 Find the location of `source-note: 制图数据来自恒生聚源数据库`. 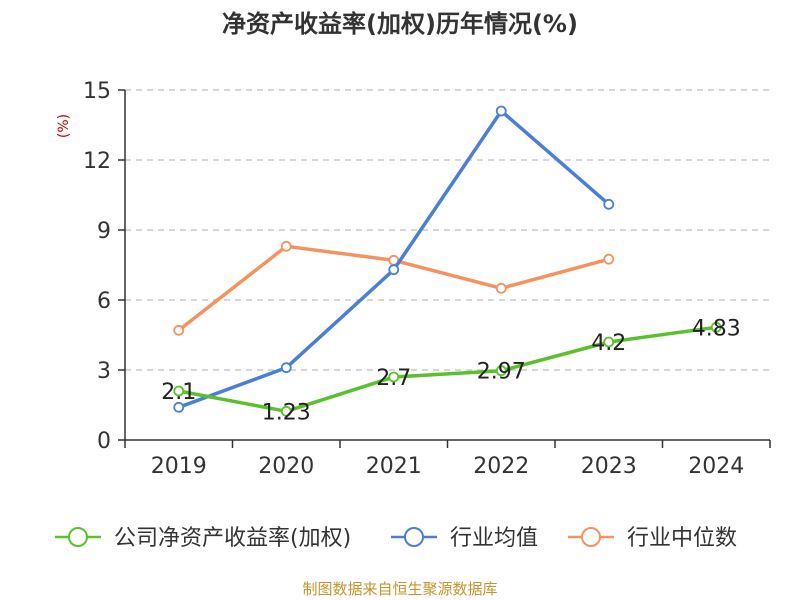

source-note: 制图数据来自恒生聚源数据库 is located at coordinates (399, 589).